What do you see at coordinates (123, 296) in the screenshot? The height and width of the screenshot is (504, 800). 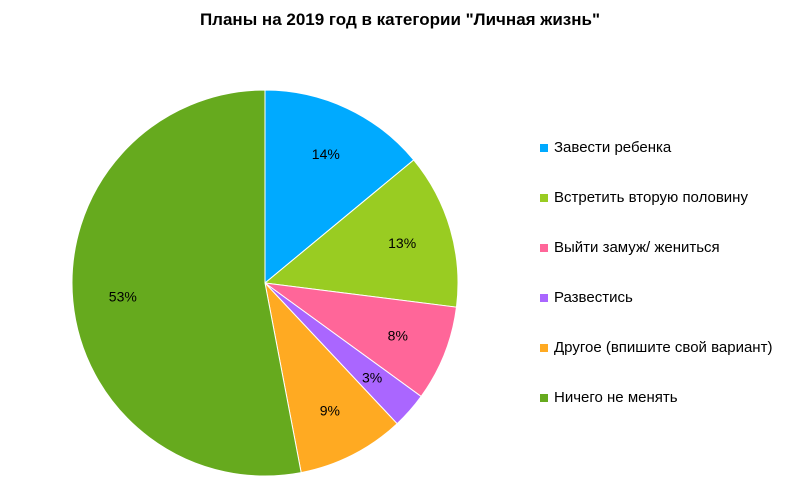 I see `slice-value-label-6: 53%` at bounding box center [123, 296].